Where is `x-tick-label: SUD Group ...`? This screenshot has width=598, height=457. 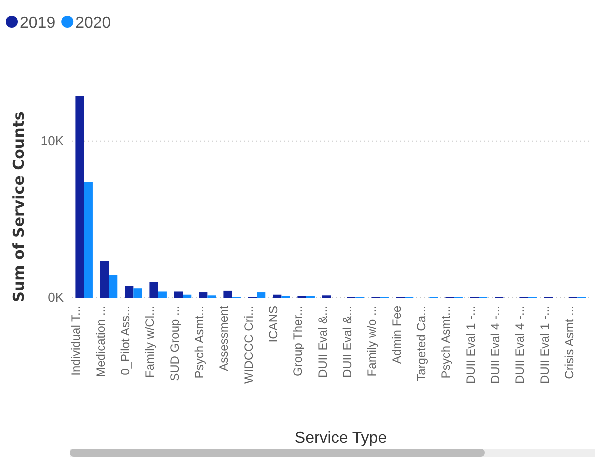
x-tick-label: SUD Group ... is located at coordinates (175, 344).